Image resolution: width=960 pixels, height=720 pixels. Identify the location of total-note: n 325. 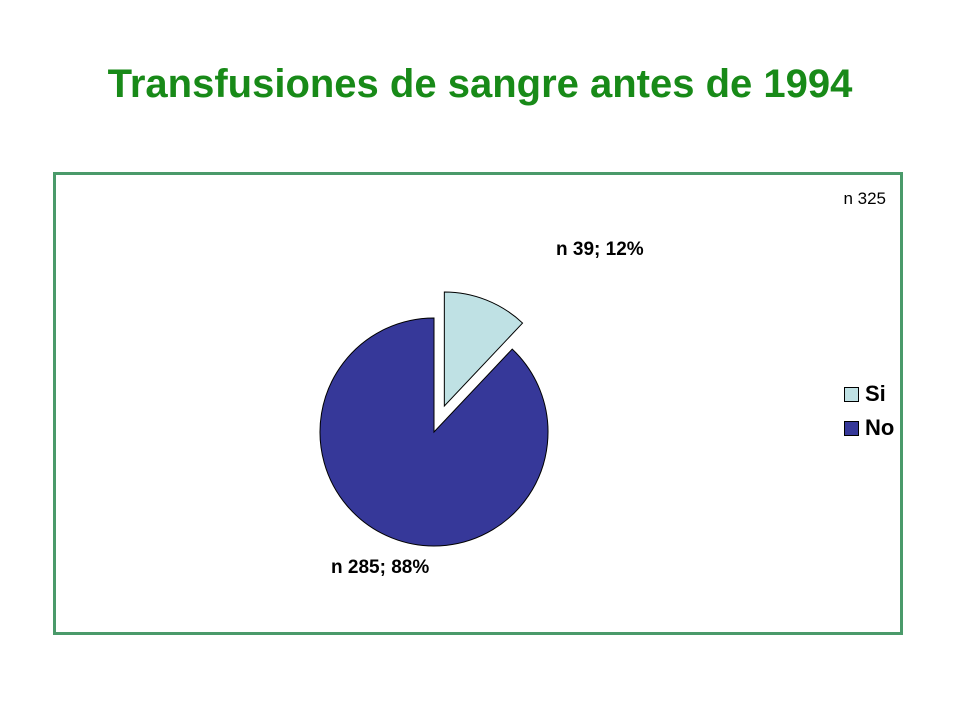
(864, 198).